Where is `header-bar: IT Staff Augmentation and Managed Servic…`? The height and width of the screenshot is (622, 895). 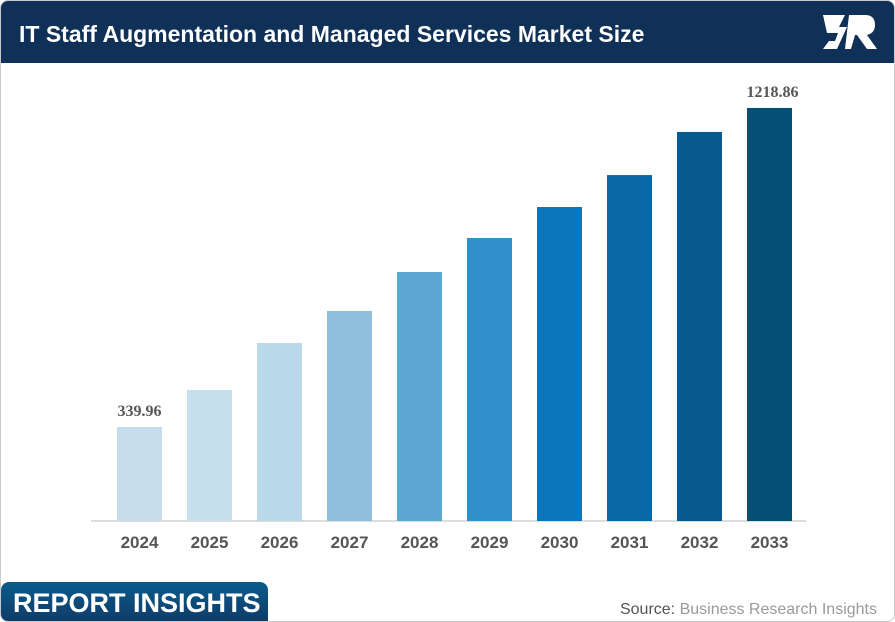
header-bar: IT Staff Augmentation and Managed Servic… is located at coordinates (447, 32).